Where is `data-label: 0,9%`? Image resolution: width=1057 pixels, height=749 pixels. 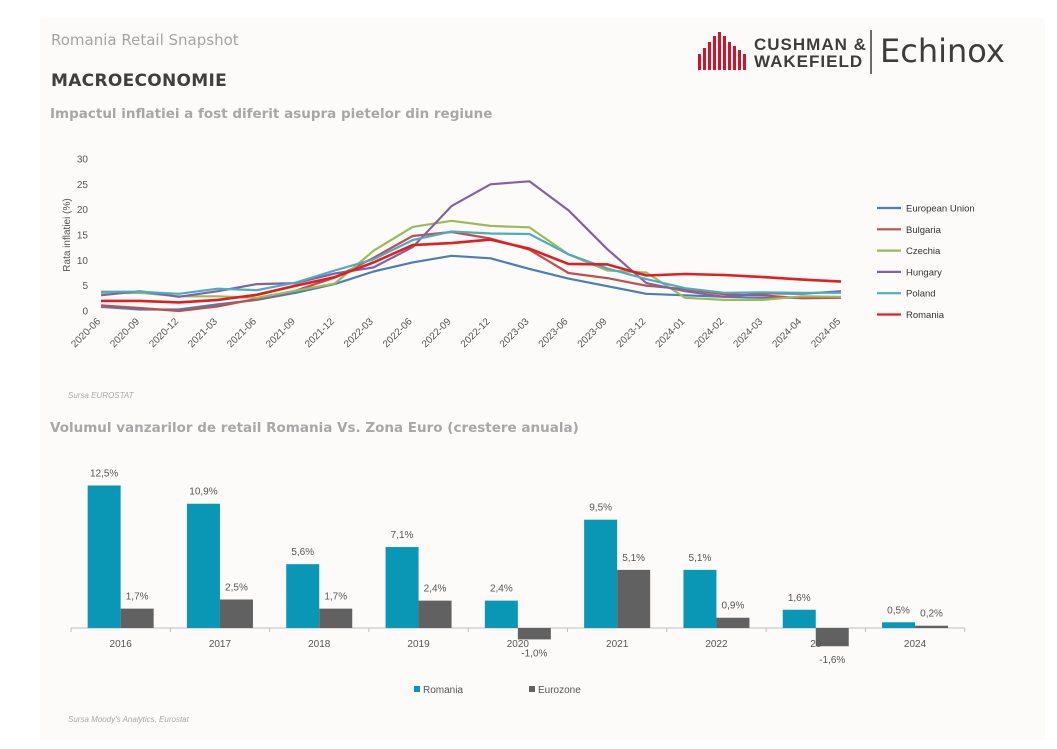 data-label: 0,9% is located at coordinates (733, 606).